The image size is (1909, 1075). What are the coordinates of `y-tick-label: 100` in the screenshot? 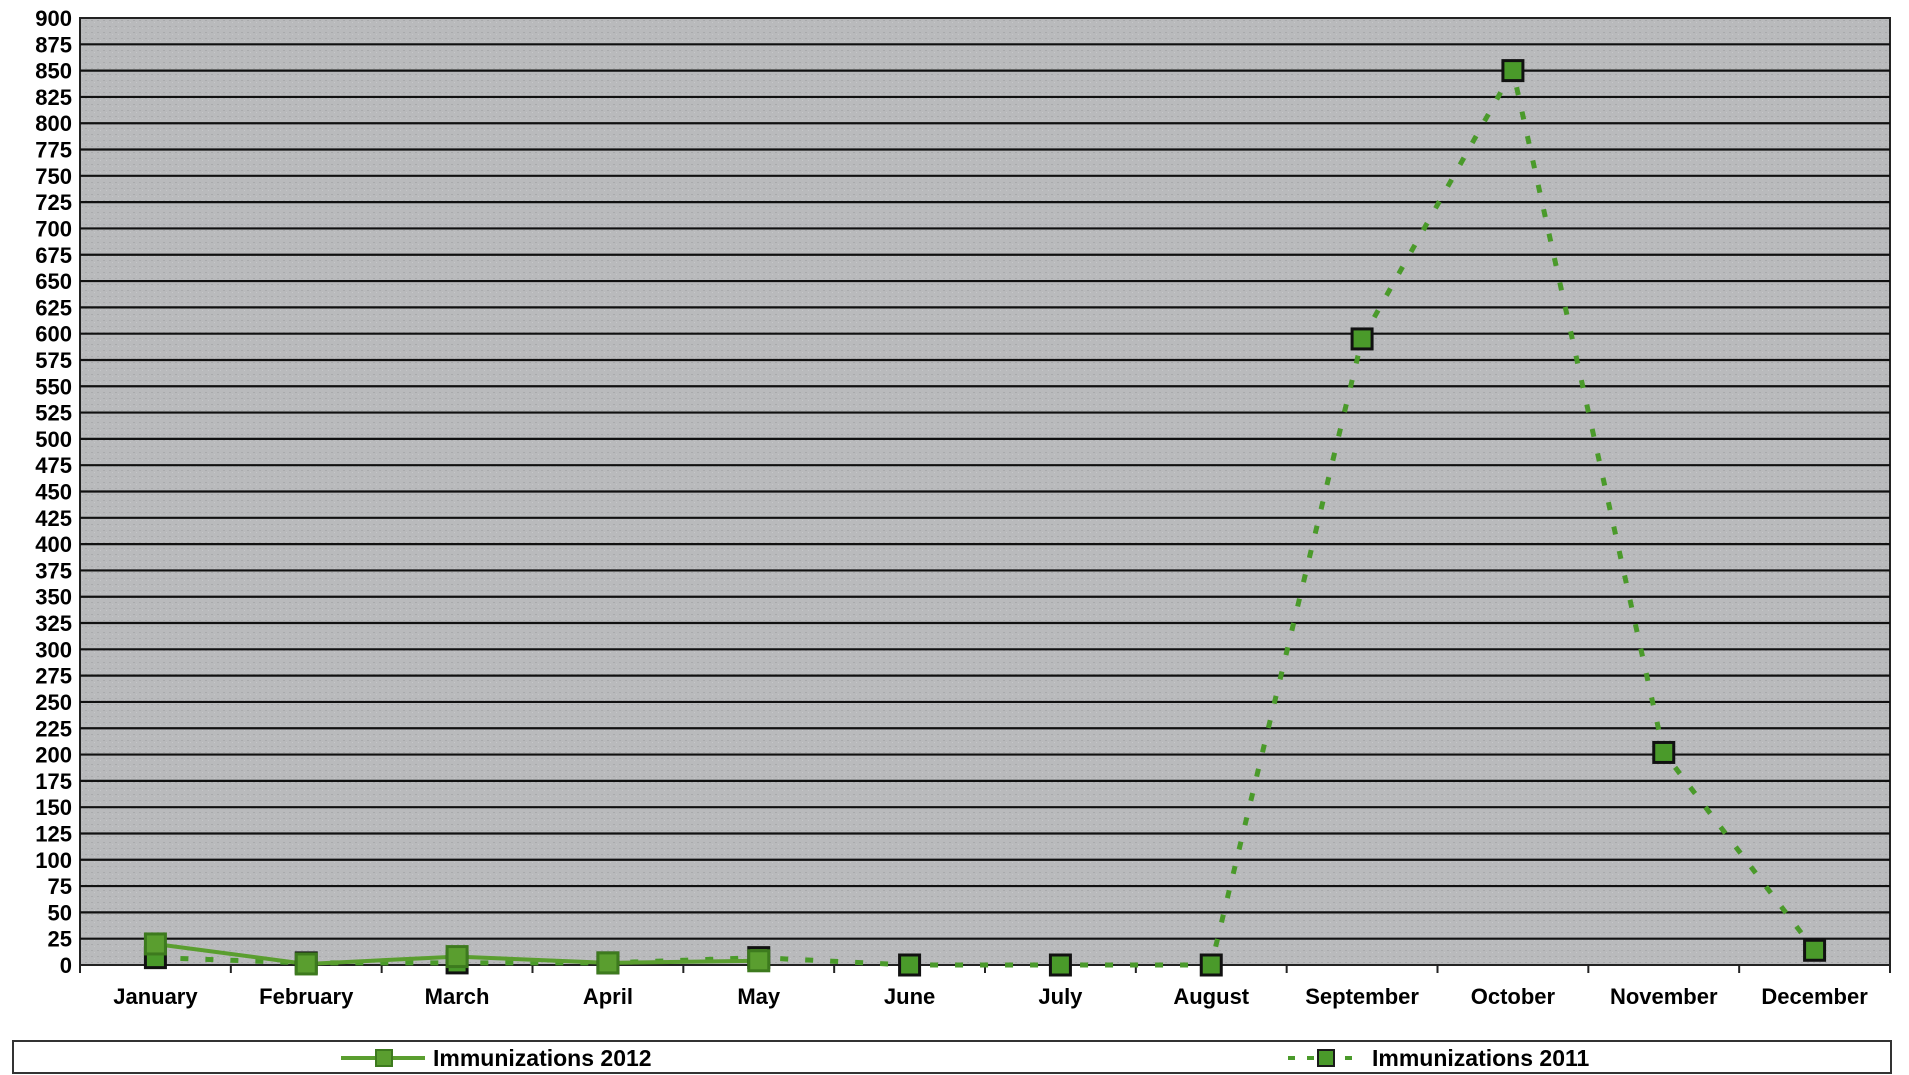 It's located at (53, 860).